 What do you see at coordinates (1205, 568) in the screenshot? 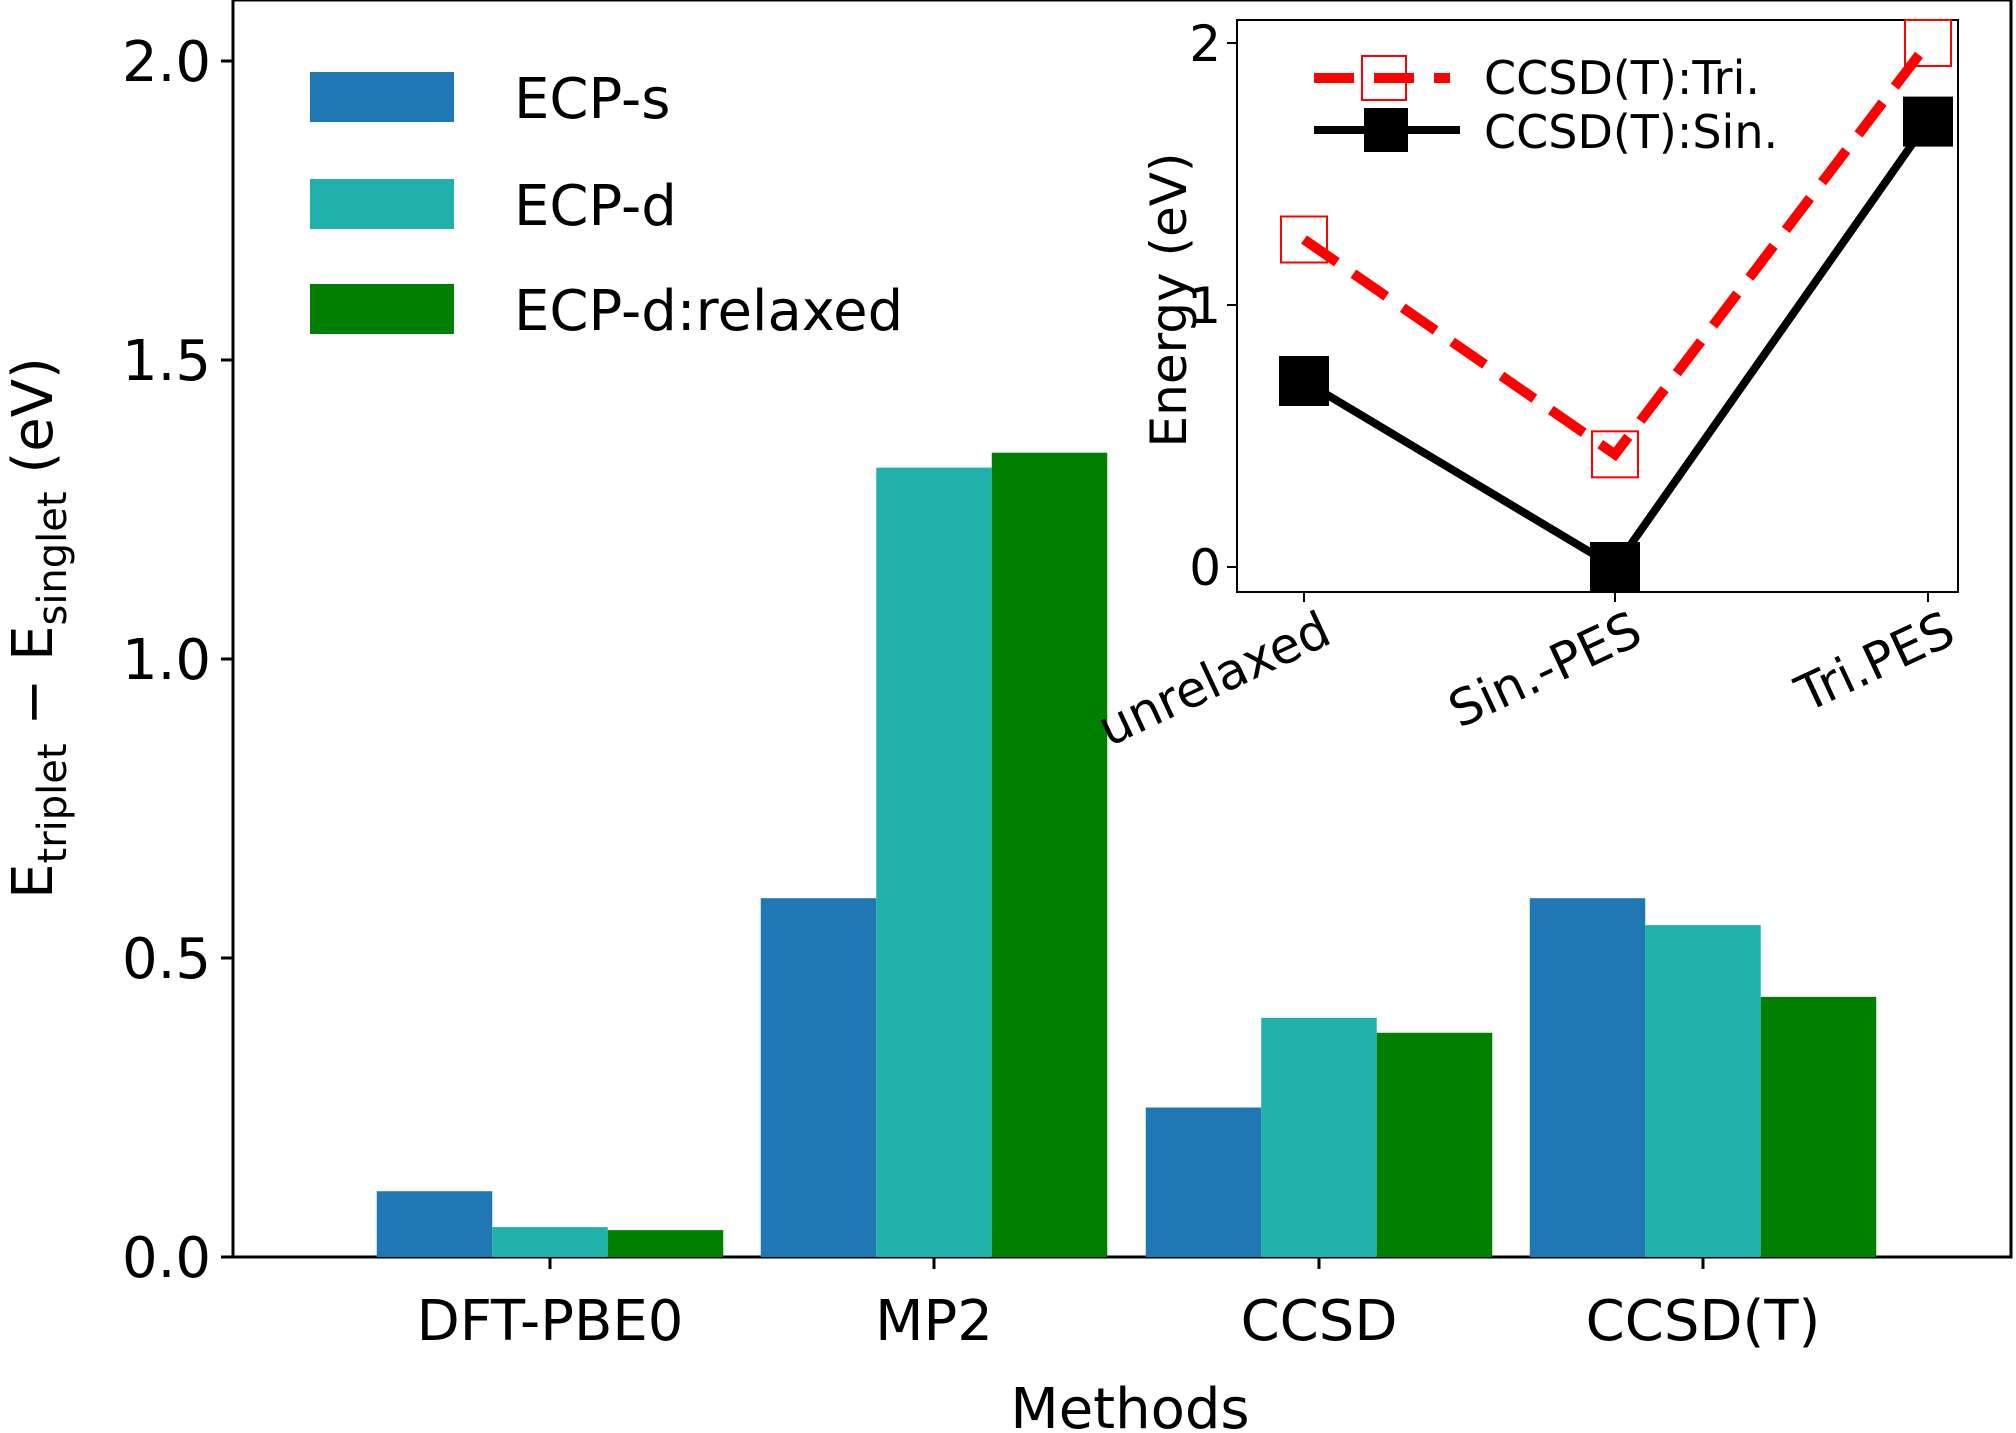
I see `inset-y-tick-label: 0` at bounding box center [1205, 568].